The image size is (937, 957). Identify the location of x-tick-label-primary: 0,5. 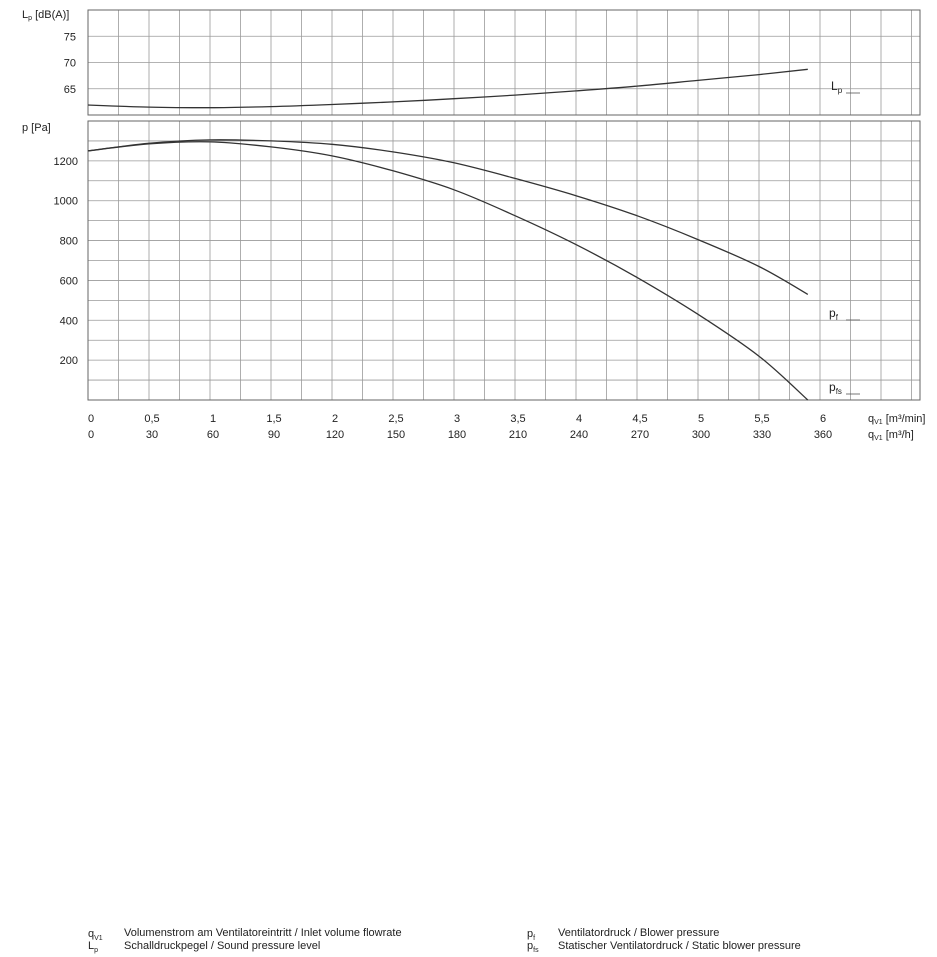
(151, 419).